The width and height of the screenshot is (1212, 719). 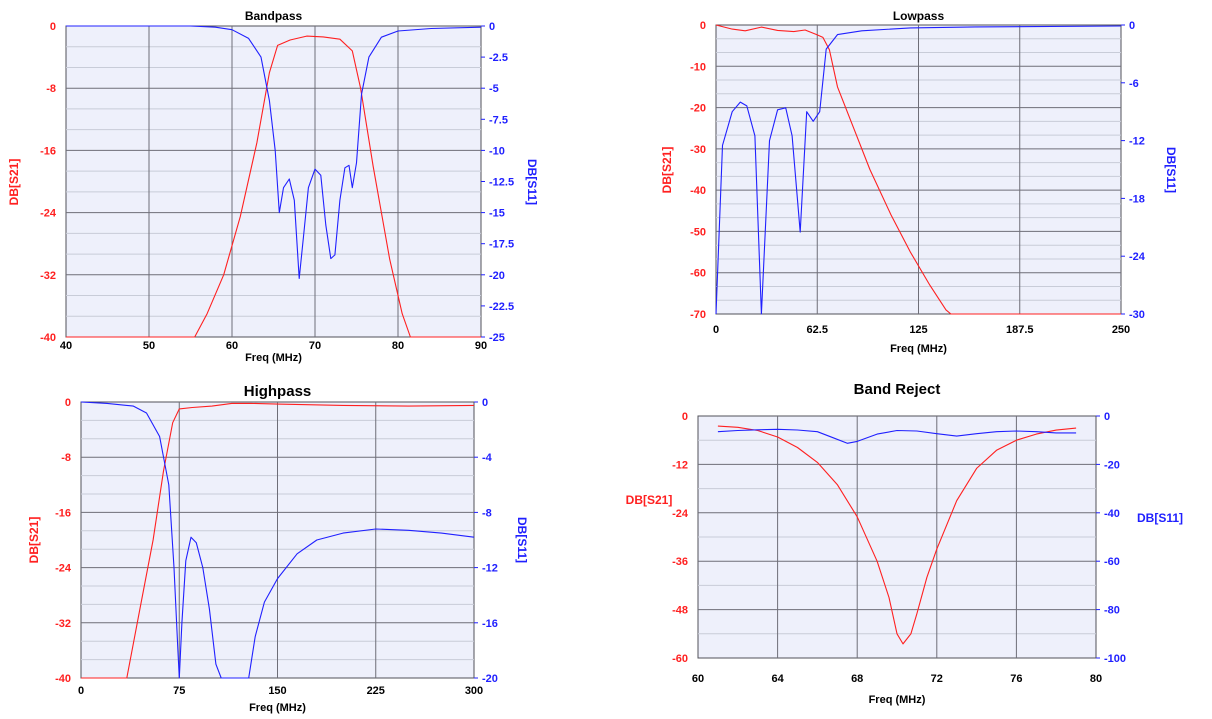 What do you see at coordinates (1137, 315) in the screenshot?
I see `right-tick-label: -30` at bounding box center [1137, 315].